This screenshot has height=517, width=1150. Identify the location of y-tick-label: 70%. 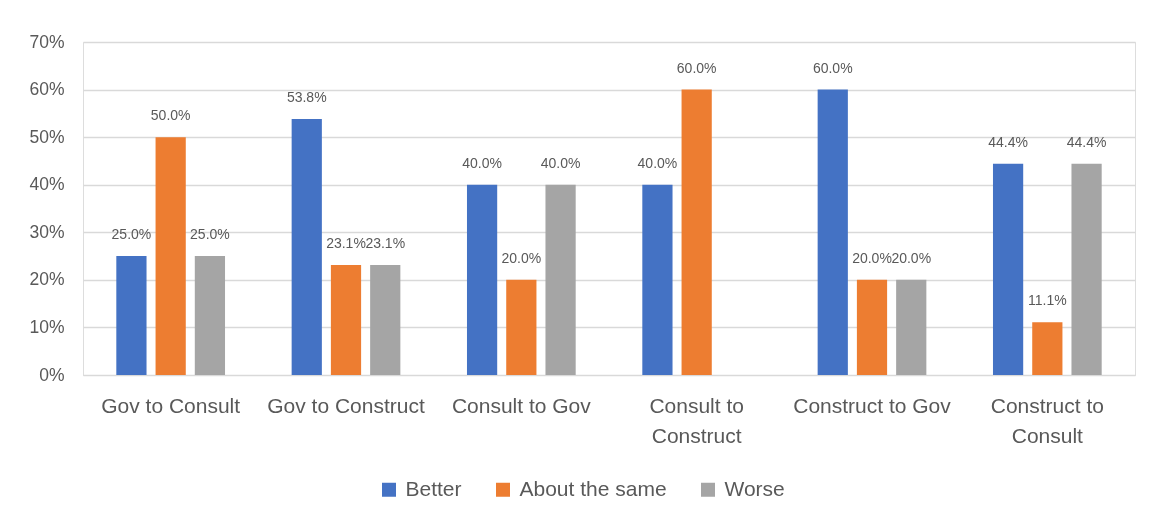
(47, 41).